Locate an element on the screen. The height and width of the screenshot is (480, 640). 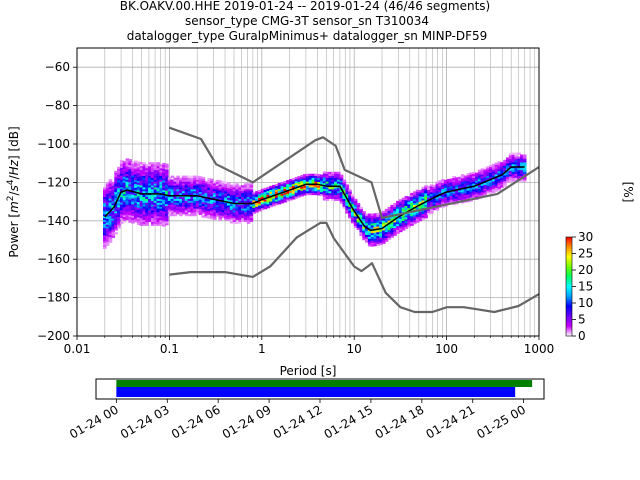
probability-density-cells is located at coordinates (315, 200).